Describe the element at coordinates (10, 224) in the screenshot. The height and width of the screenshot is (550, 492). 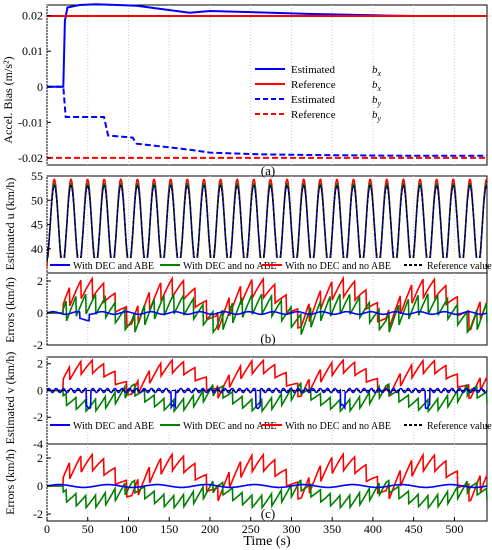
I see `panel-b1-ylabel: Estimated u (km/h)` at that location.